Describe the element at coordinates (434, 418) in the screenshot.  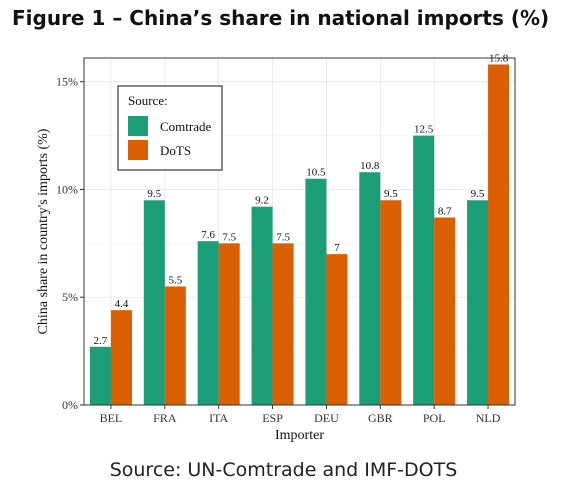
I see `x-tick-label: POL` at that location.